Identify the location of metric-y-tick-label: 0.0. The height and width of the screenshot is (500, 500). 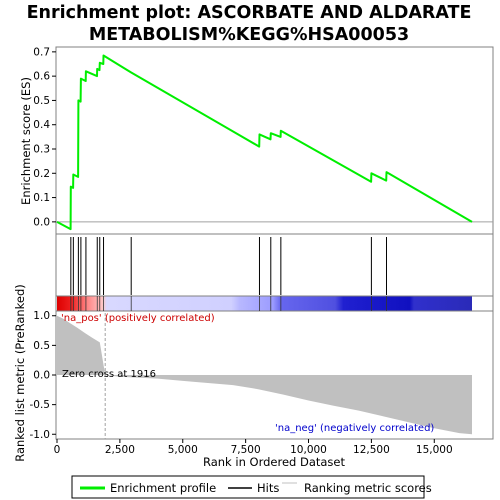
(41, 376).